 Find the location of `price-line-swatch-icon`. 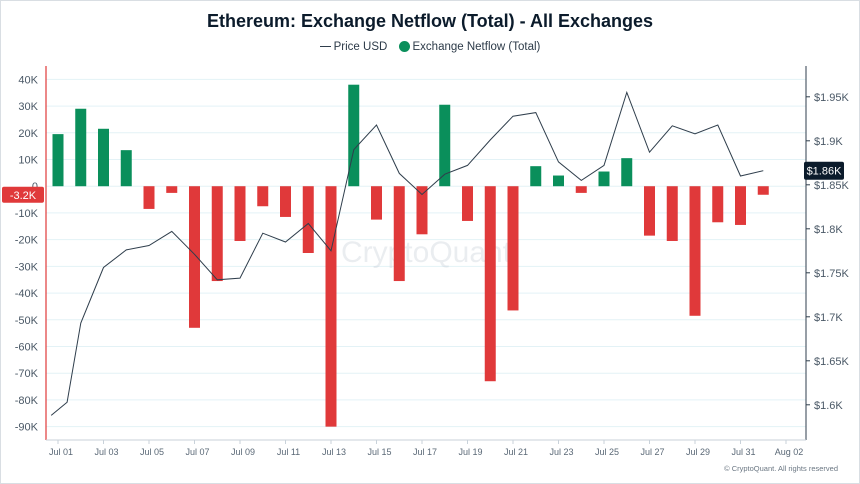

price-line-swatch-icon is located at coordinates (325, 47).